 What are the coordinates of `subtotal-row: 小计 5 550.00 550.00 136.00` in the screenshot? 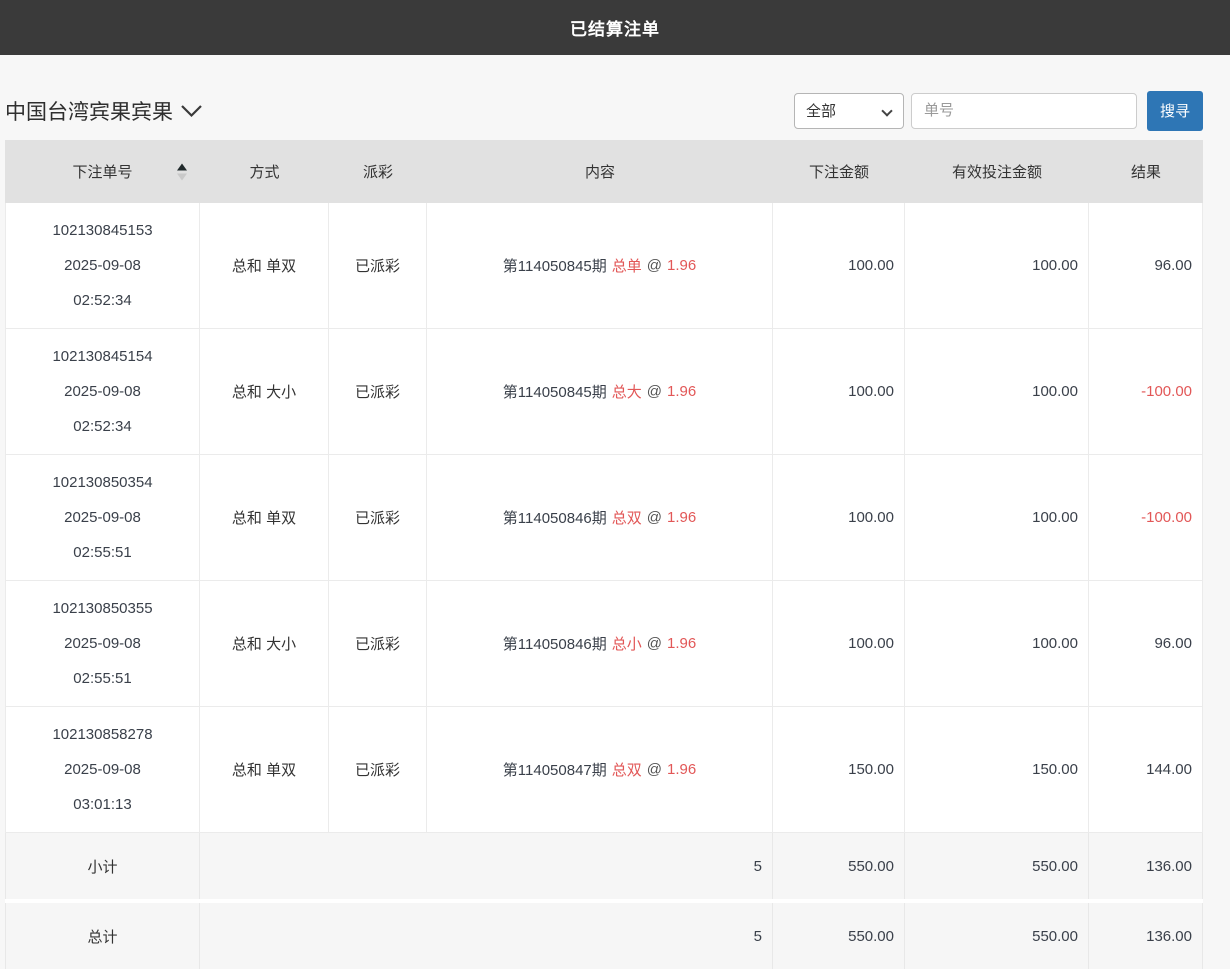 It's located at (604, 866).